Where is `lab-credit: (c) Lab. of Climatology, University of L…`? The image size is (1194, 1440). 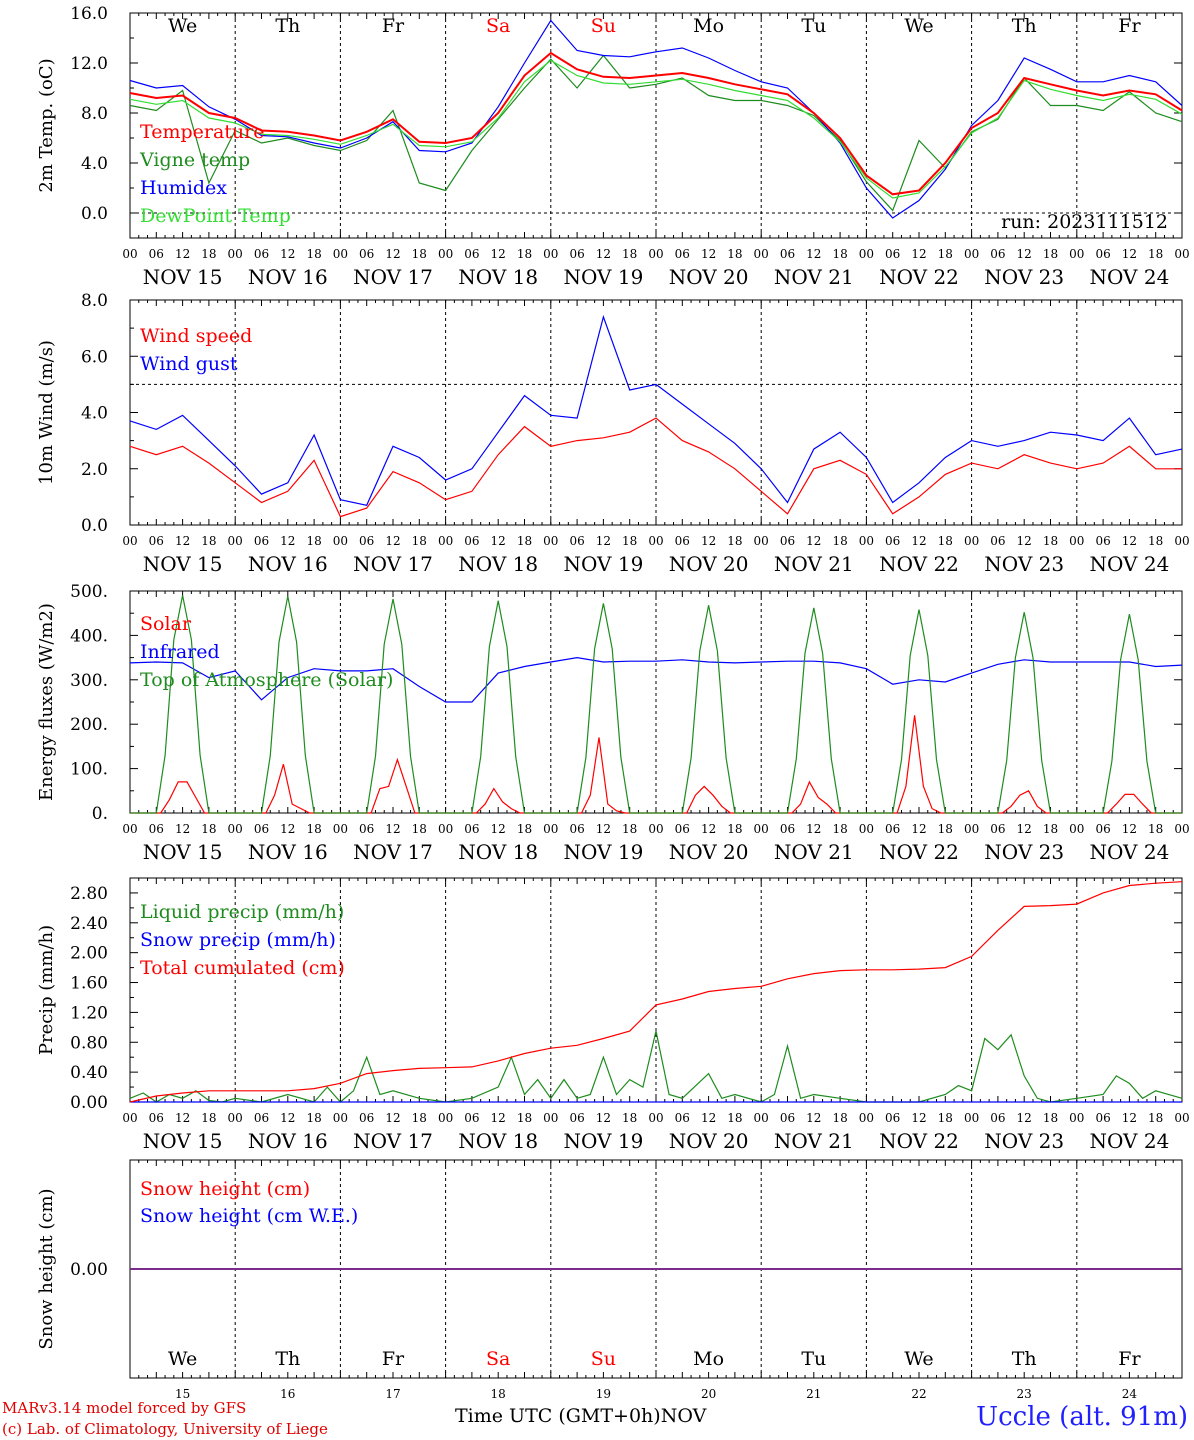
lab-credit: (c) Lab. of Climatology, University of L… is located at coordinates (165, 1429).